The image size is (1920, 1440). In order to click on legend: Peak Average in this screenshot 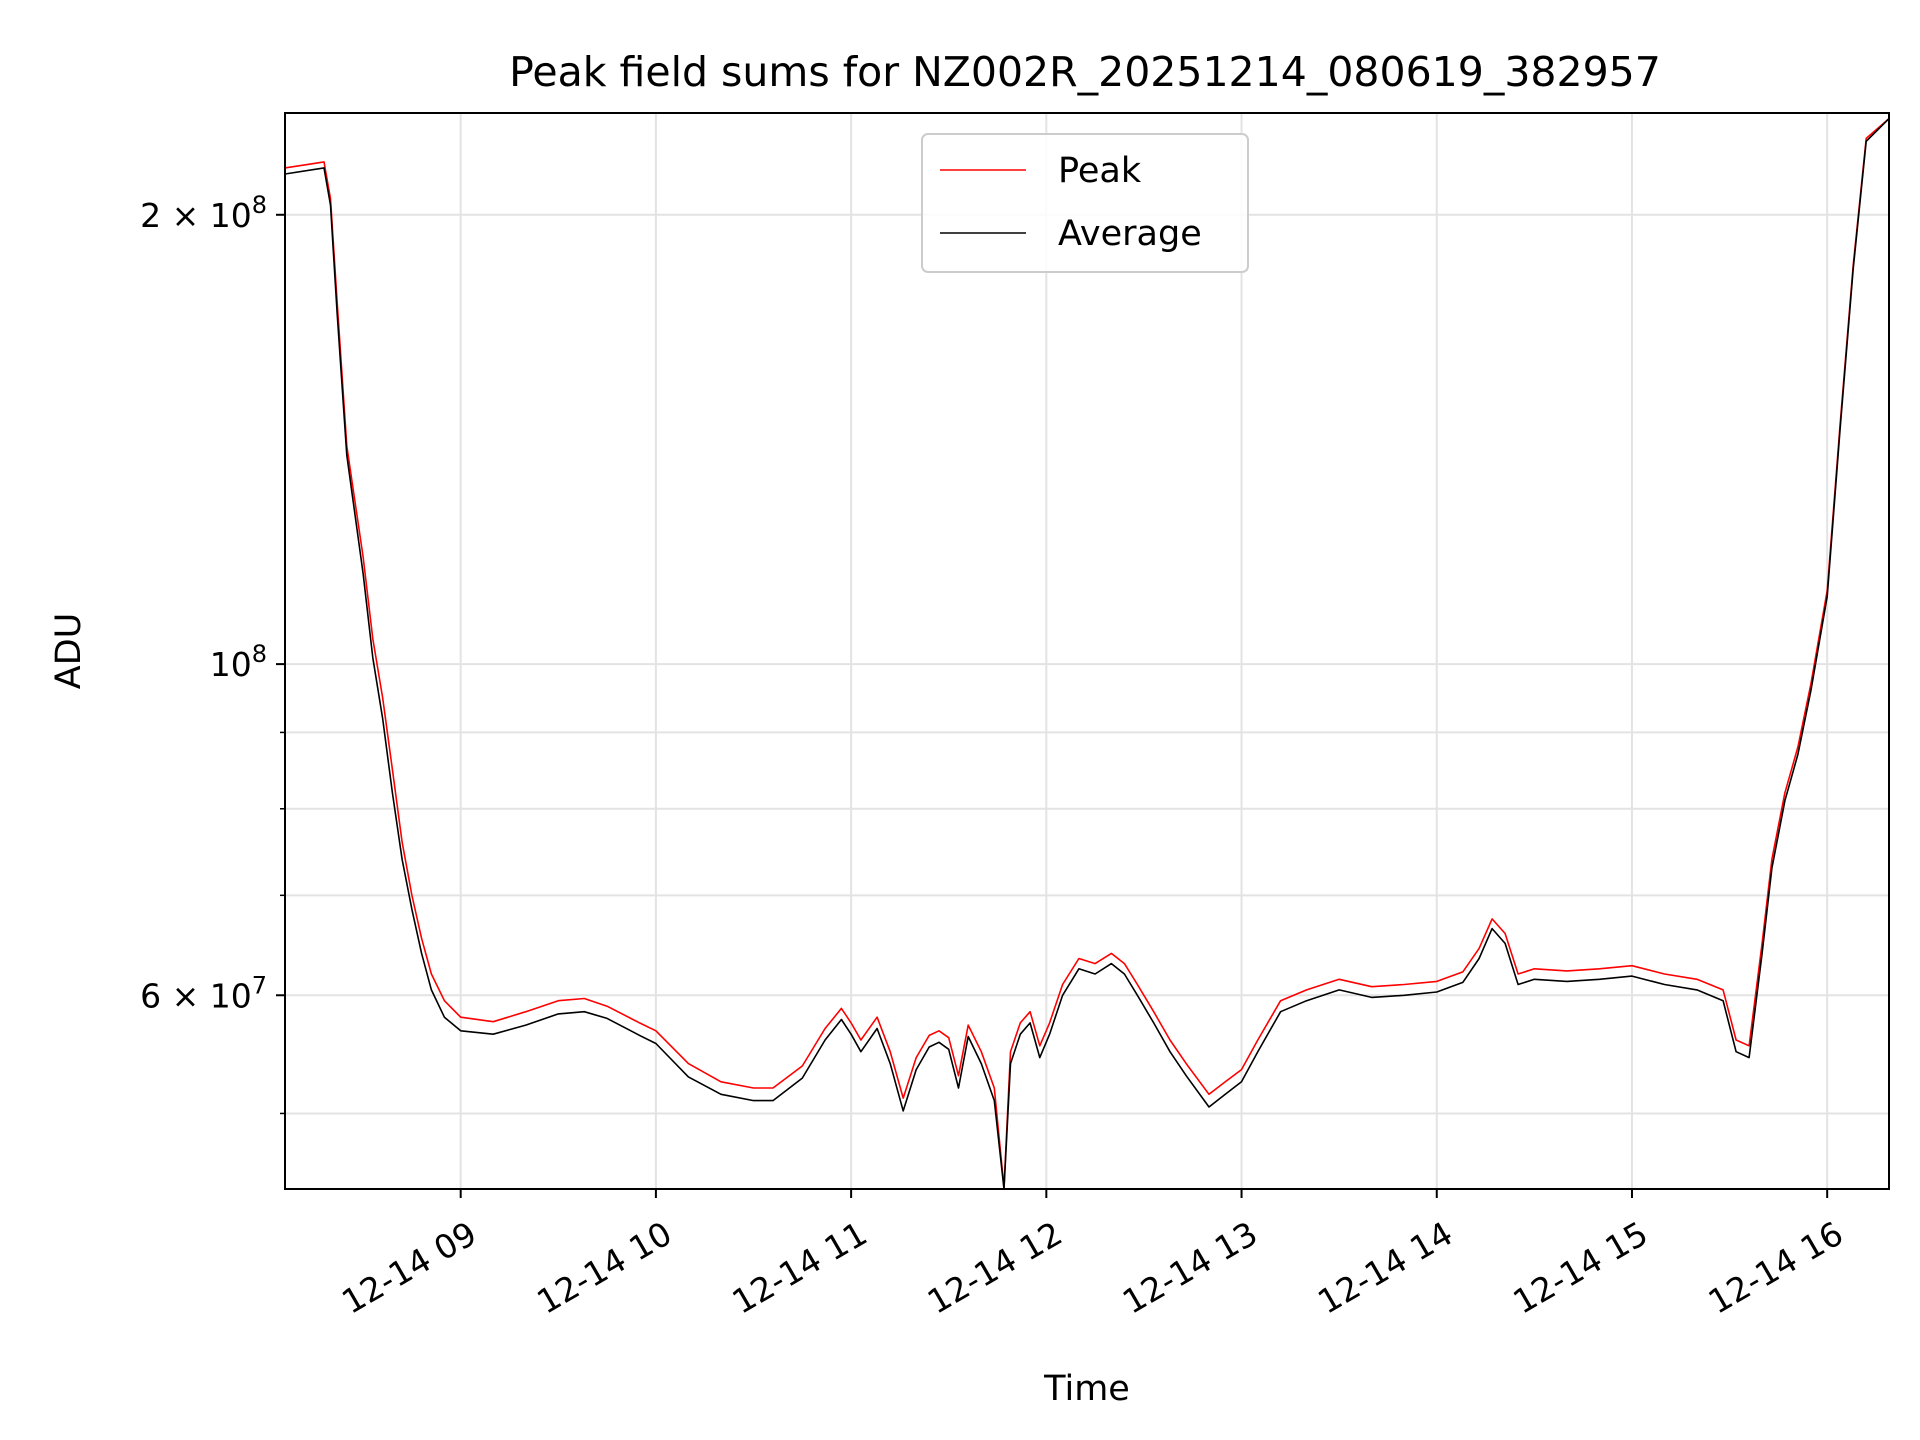, I will do `click(1085, 203)`.